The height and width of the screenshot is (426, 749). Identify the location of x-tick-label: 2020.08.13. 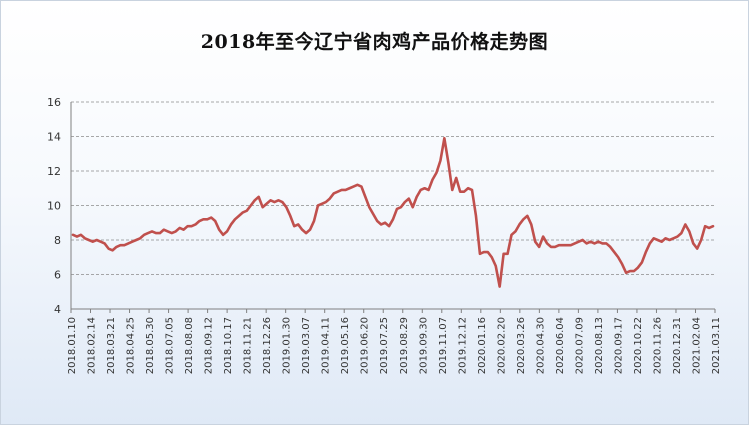
(599, 345).